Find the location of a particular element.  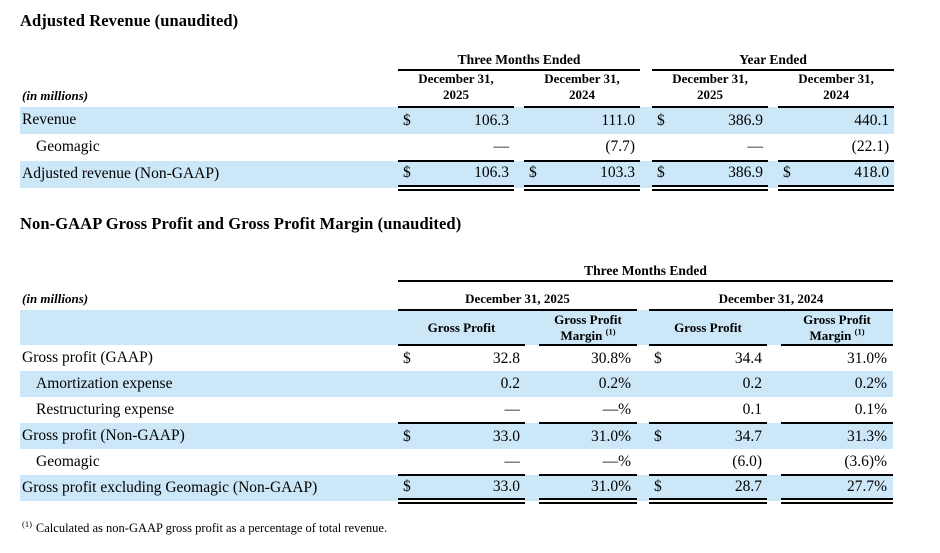

row-label: Restructuring expense is located at coordinates (105, 409).